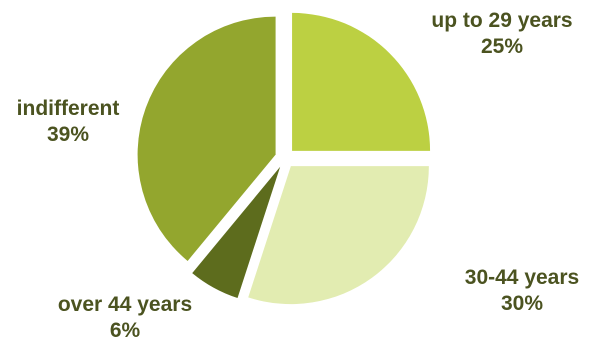 This screenshot has width=602, height=350. What do you see at coordinates (361, 81) in the screenshot?
I see `pie-slice-up-to-29-years` at bounding box center [361, 81].